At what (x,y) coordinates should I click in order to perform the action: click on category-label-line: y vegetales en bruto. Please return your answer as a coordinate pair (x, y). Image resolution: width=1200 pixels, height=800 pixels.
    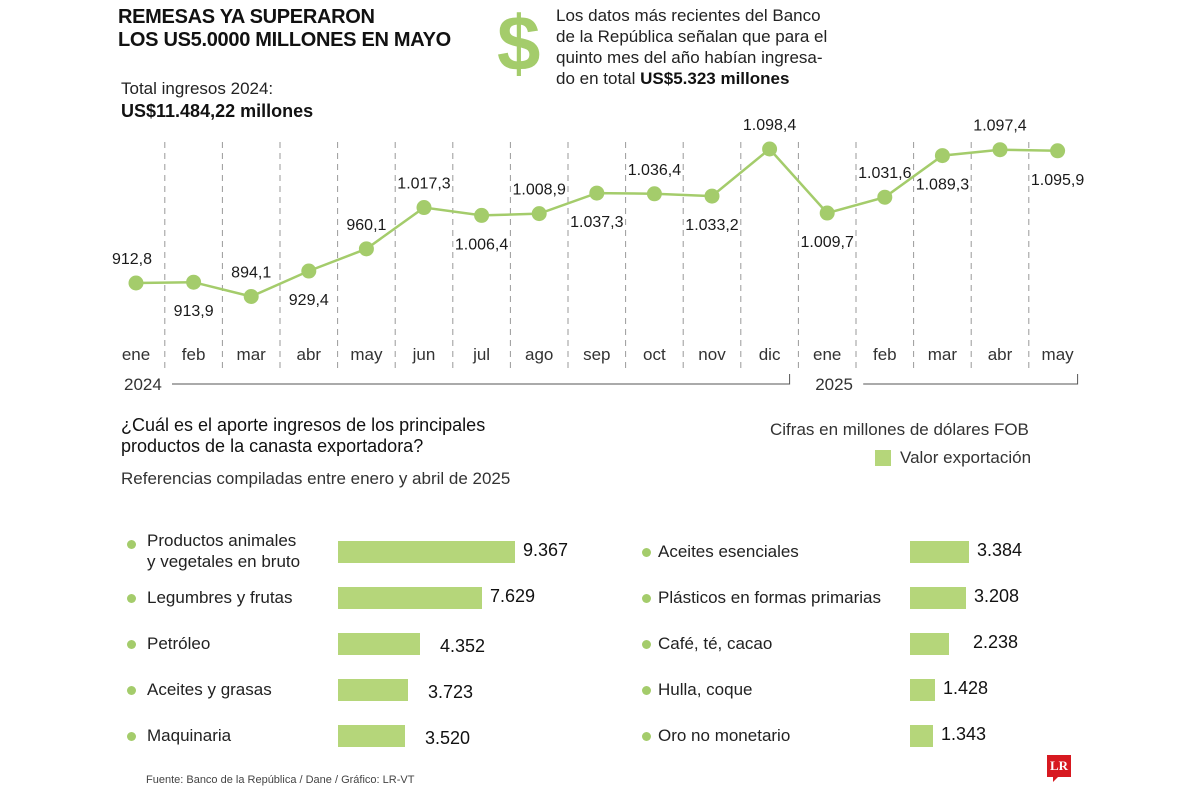
    Looking at the image, I should click on (224, 561).